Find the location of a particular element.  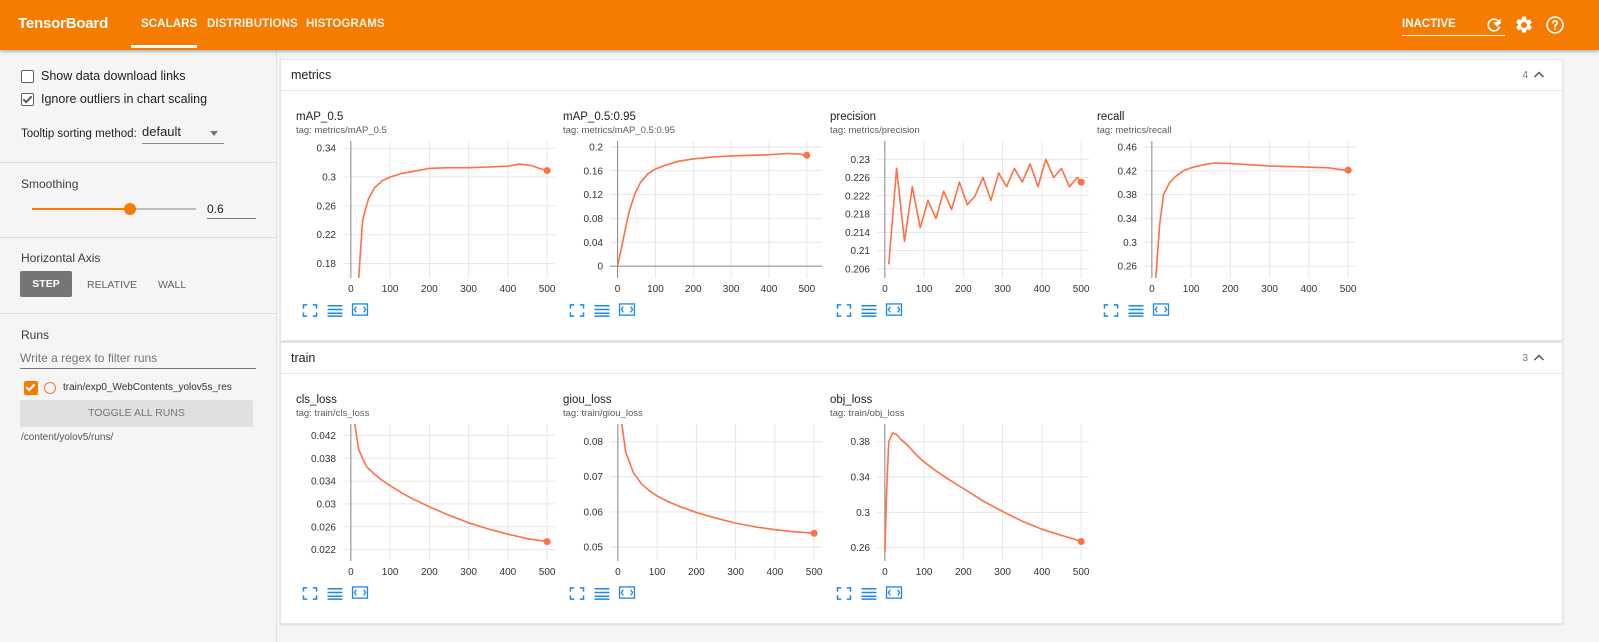

tooltip-sorting-value: default is located at coordinates (162, 131).